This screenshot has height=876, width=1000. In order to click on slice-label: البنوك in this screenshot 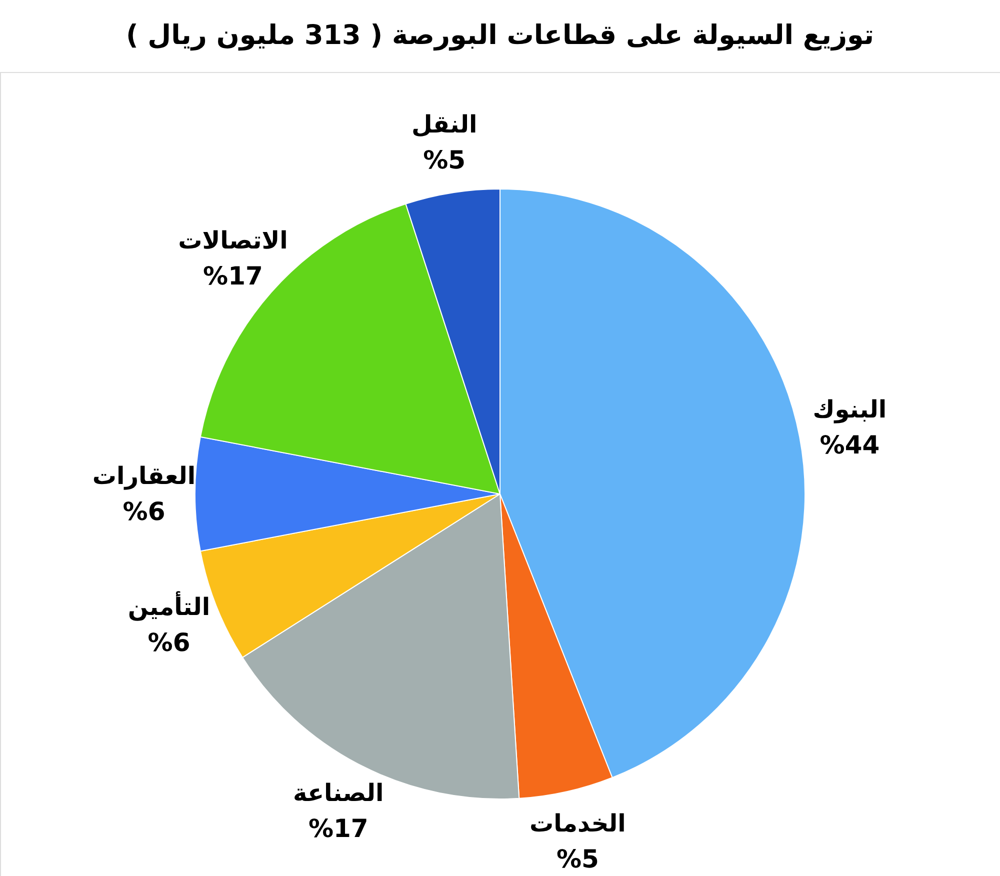, I will do `click(849, 409)`.